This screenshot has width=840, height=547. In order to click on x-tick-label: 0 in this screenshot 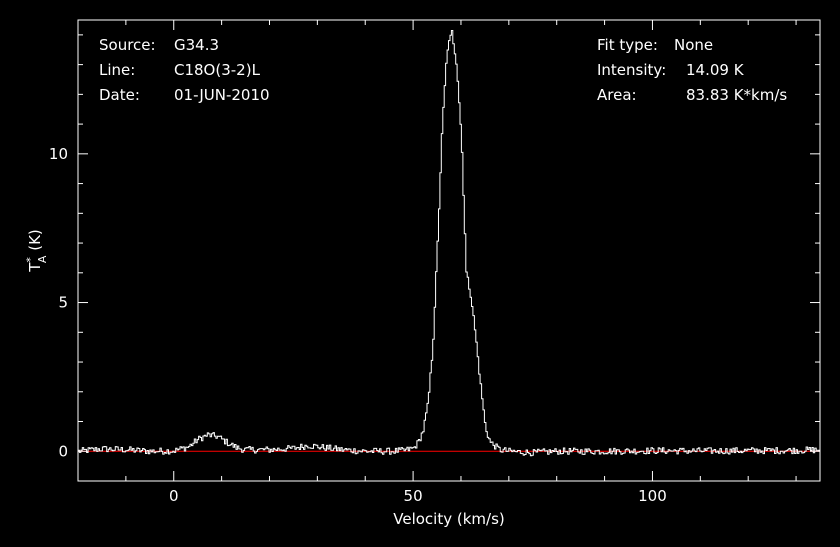, I will do `click(174, 496)`.